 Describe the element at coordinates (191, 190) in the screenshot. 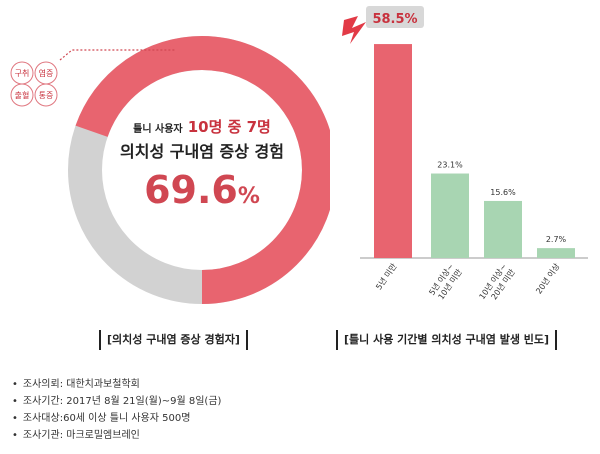

I see `big-value-number: 69.6` at that location.